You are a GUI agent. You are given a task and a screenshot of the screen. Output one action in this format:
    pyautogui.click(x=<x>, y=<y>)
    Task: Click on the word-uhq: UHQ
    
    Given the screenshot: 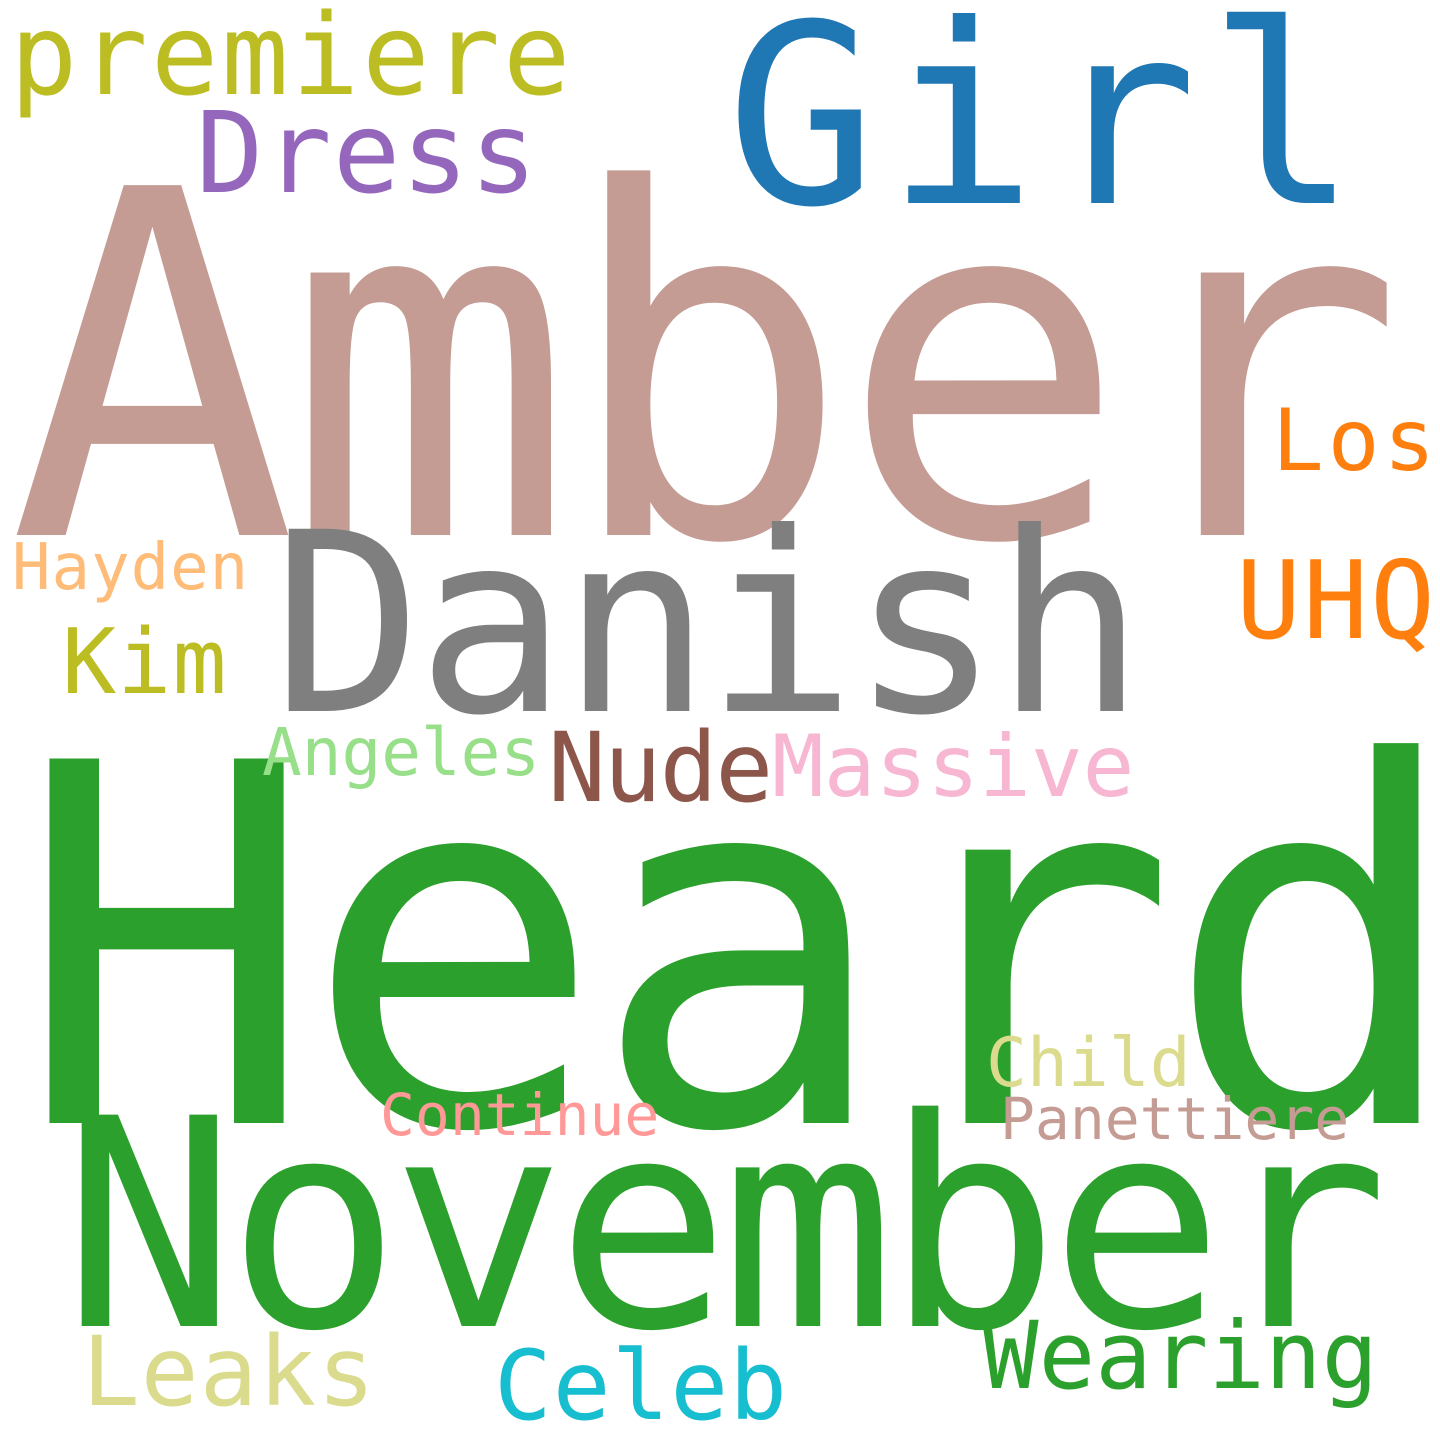 What is the action you would take?
    pyautogui.click(x=1337, y=601)
    